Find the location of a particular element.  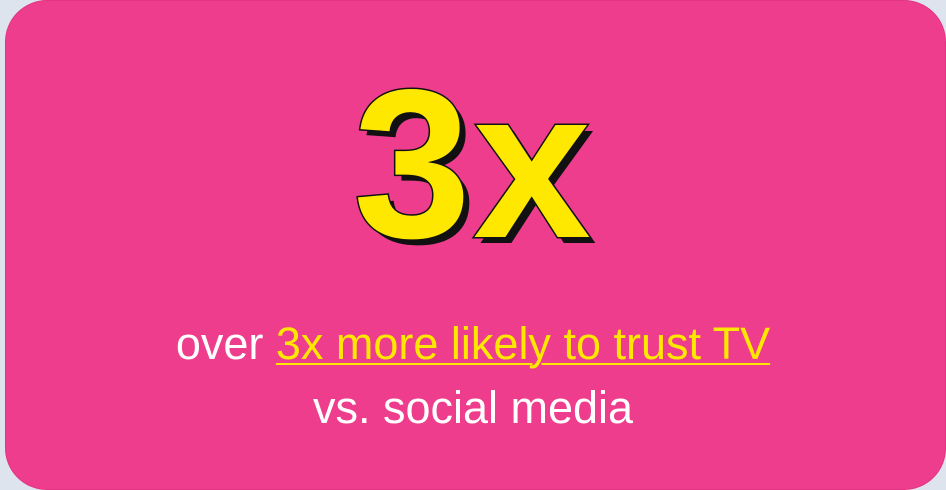

caption-prefix: over is located at coordinates (225, 343).